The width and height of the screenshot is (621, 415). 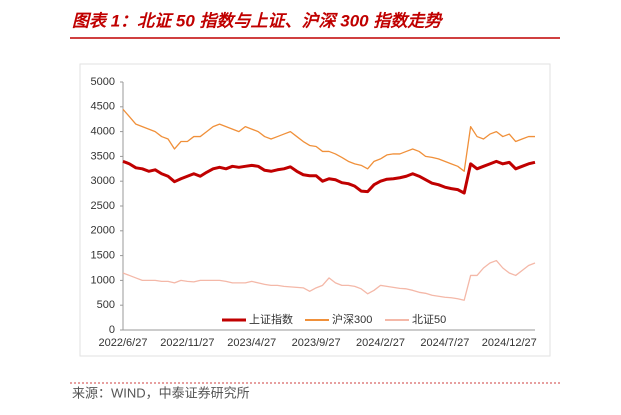 What do you see at coordinates (352, 319) in the screenshot?
I see `legend-label: 沪深300` at bounding box center [352, 319].